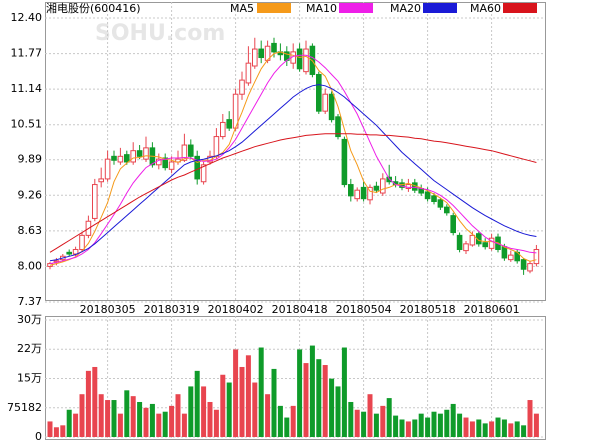 This screenshot has height=440, width=600. Describe the element at coordinates (29, 348) in the screenshot. I see `volume-tick-label: 22万` at that location.